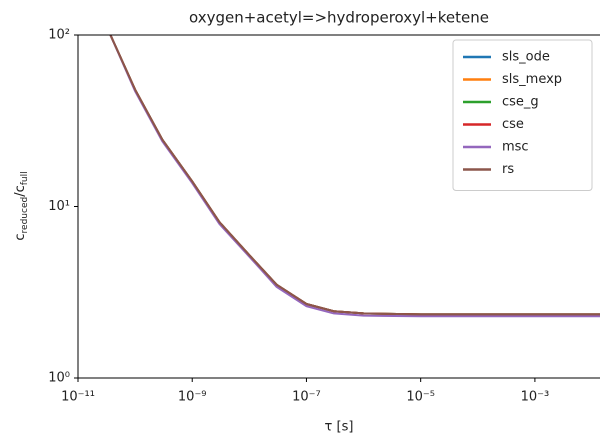 Image resolution: width=600 pixels, height=437 pixels. What do you see at coordinates (20, 191) in the screenshot?
I see `y-label-part: /c` at bounding box center [20, 191].